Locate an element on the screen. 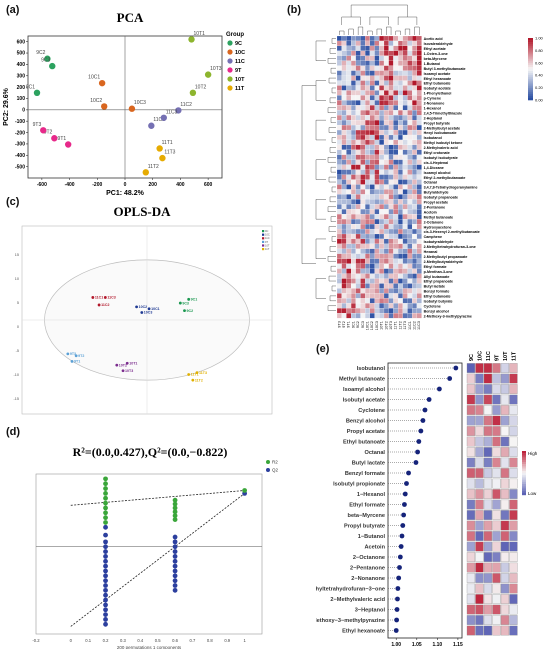 The width and height of the screenshot is (550, 649). oplsda-point-label: 10T1 is located at coordinates (133, 363).